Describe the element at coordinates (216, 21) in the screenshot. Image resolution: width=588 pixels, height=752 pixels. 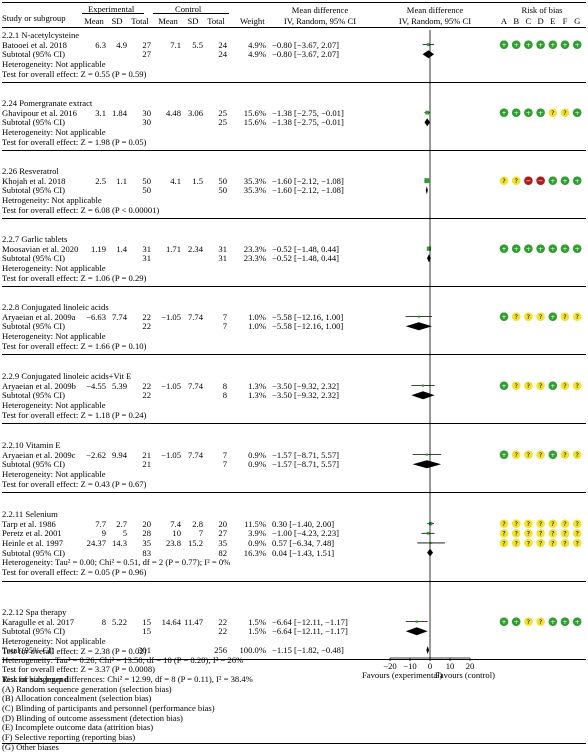
I see `header-c-total: Total` at that location.